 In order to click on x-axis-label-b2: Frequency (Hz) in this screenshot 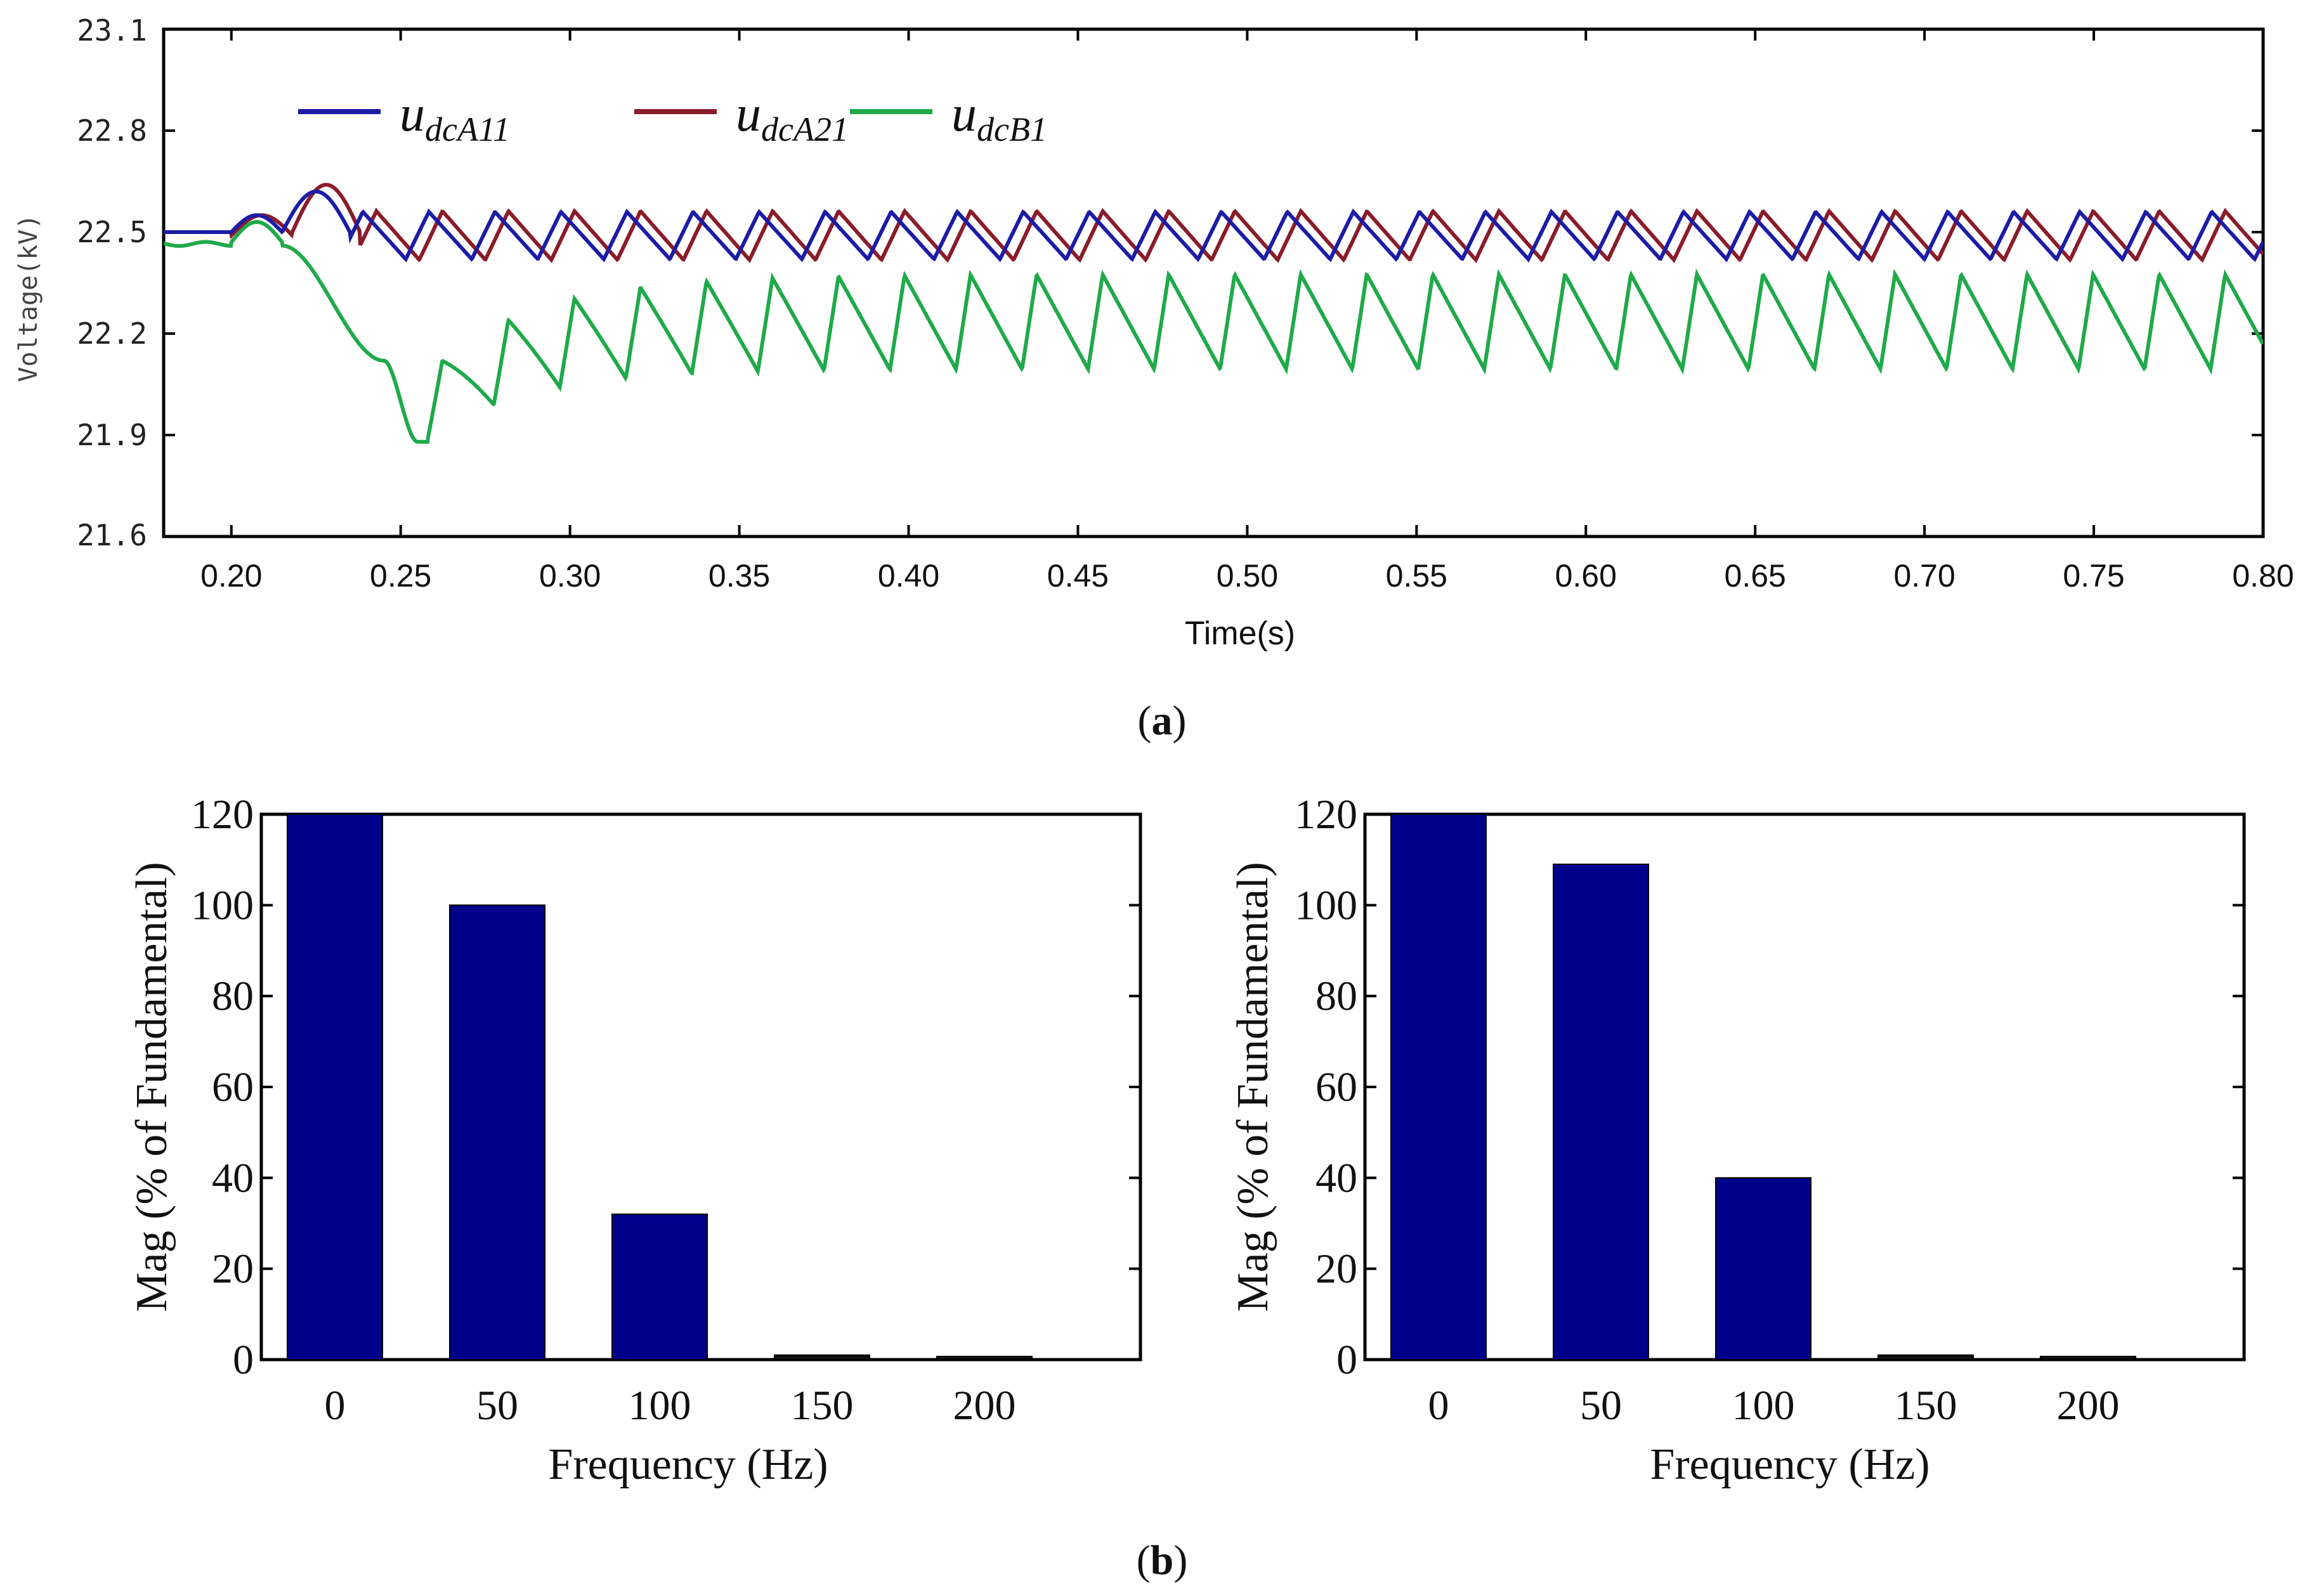, I will do `click(1789, 1464)`.